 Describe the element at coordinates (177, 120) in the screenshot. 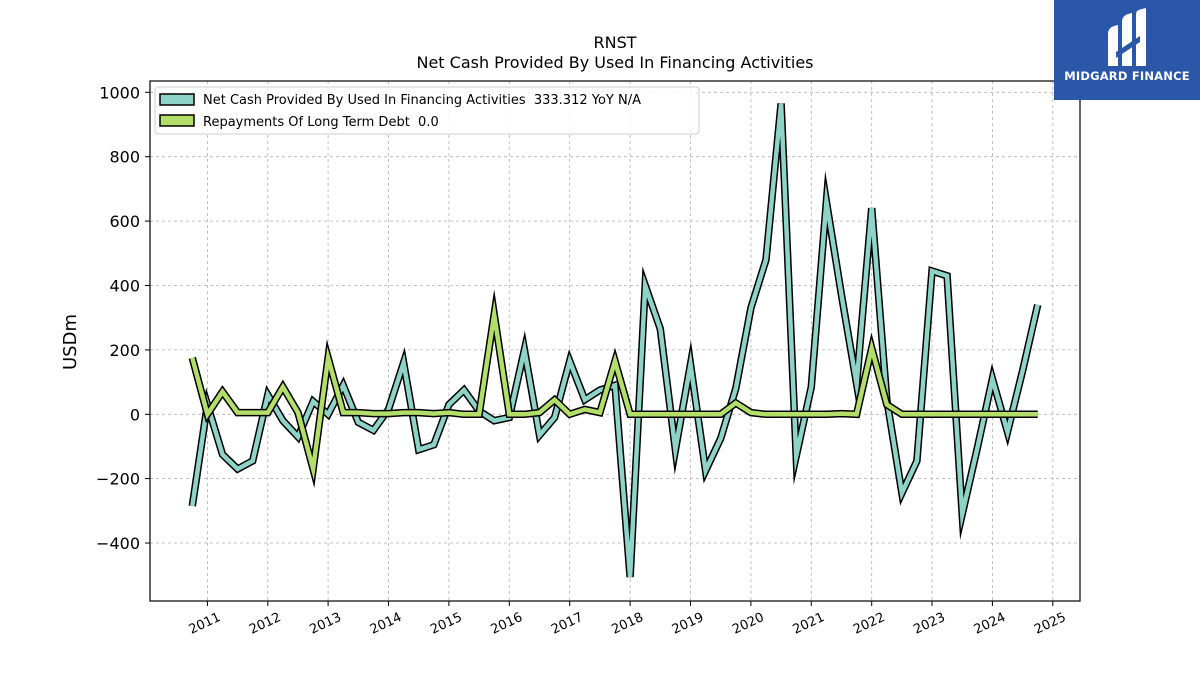

I see `legend-swatch-repayments` at that location.